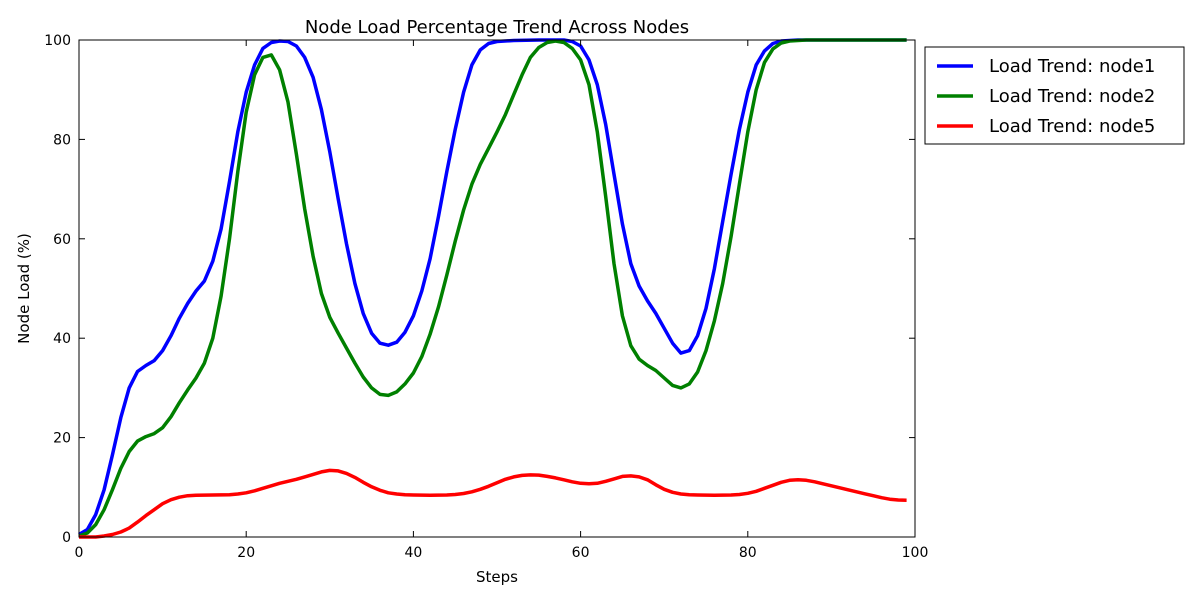  What do you see at coordinates (57, 41) in the screenshot?
I see `y-tick-label: 100` at bounding box center [57, 41].